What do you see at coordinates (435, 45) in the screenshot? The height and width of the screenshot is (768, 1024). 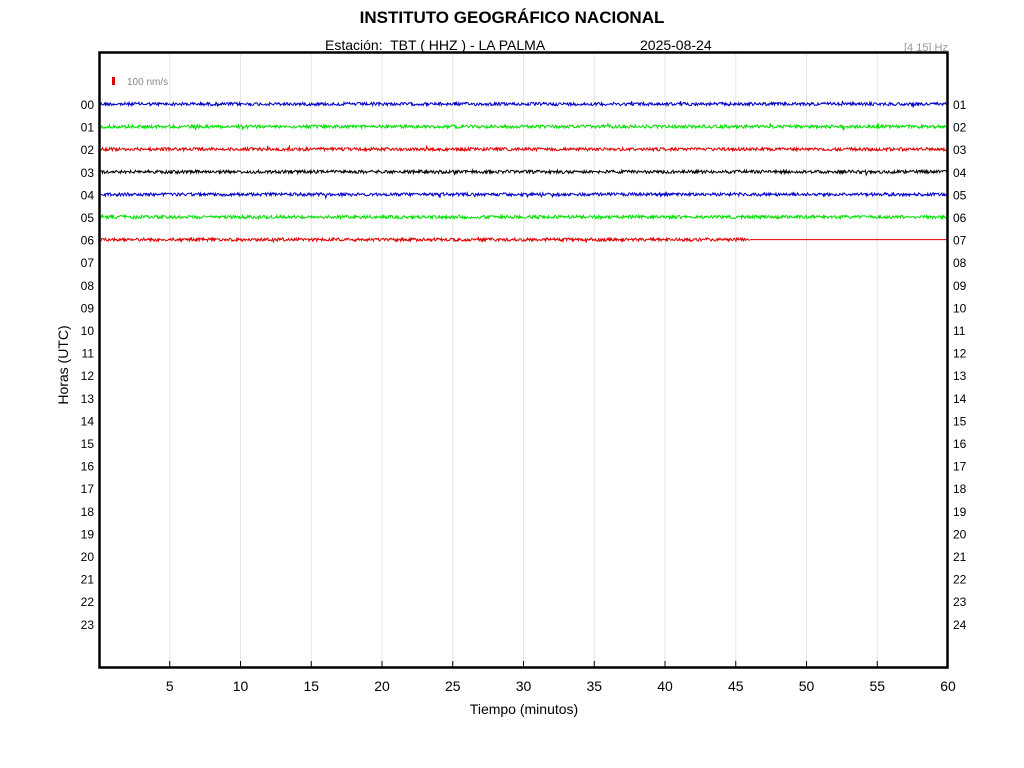 I see `station-label: Estación: TBT ( HHZ ) - LA PALMA` at bounding box center [435, 45].